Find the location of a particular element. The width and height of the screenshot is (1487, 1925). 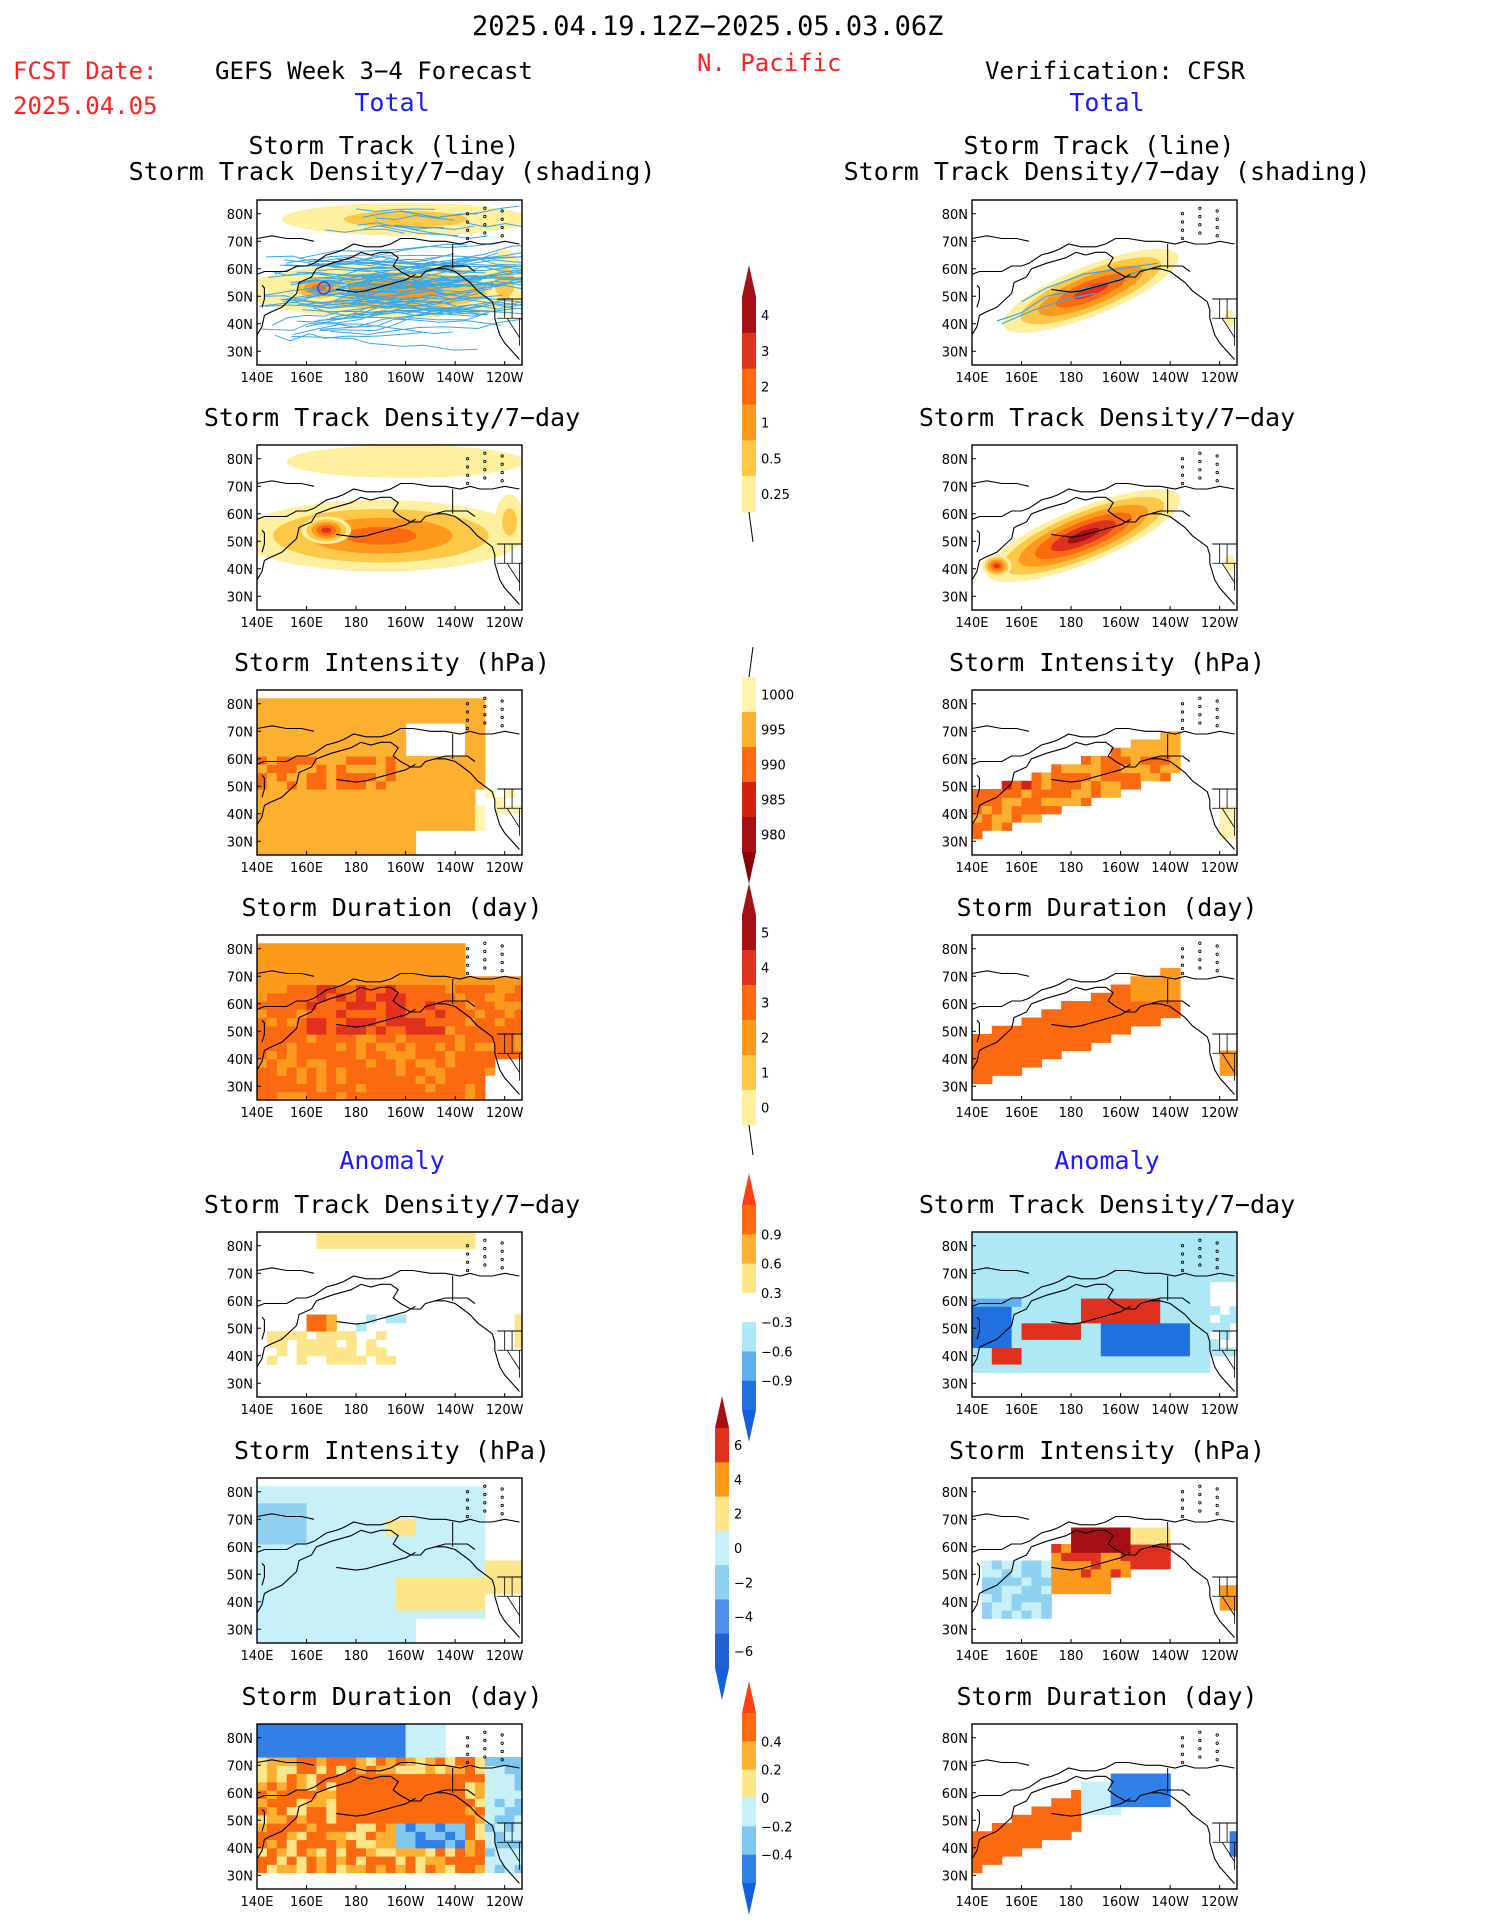

lat-tick-label: 70N is located at coordinates (240, 1766).